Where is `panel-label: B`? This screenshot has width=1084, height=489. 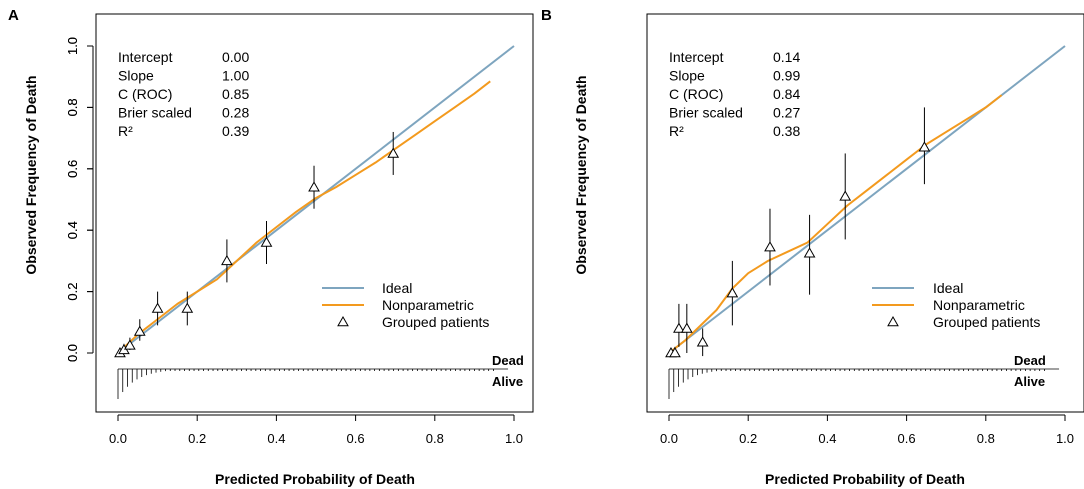
panel-label: B is located at coordinates (546, 15).